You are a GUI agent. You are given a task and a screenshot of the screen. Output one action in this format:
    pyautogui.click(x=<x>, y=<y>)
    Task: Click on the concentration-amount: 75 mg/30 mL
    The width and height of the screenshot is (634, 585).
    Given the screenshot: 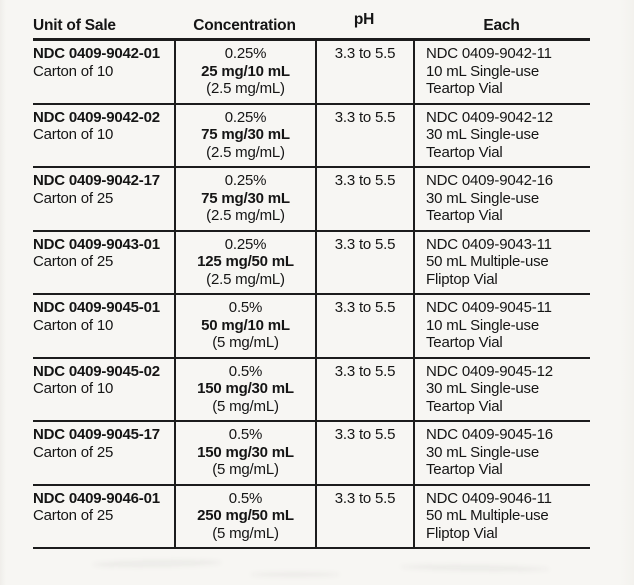 What is the action you would take?
    pyautogui.click(x=245, y=134)
    